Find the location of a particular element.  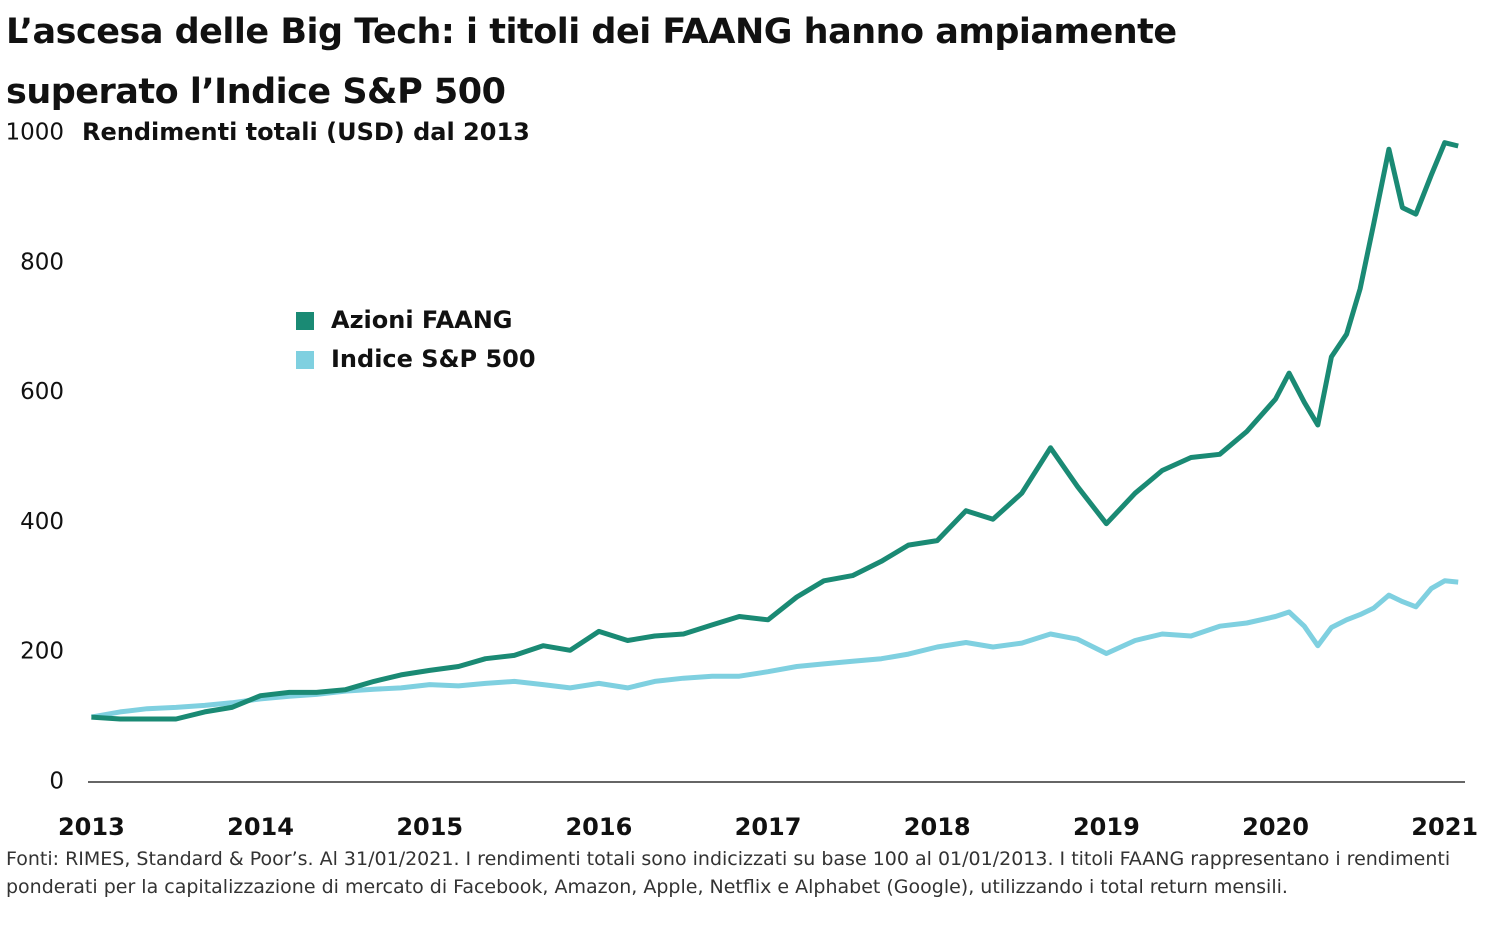

y-tick-label: 400 is located at coordinates (42, 522).